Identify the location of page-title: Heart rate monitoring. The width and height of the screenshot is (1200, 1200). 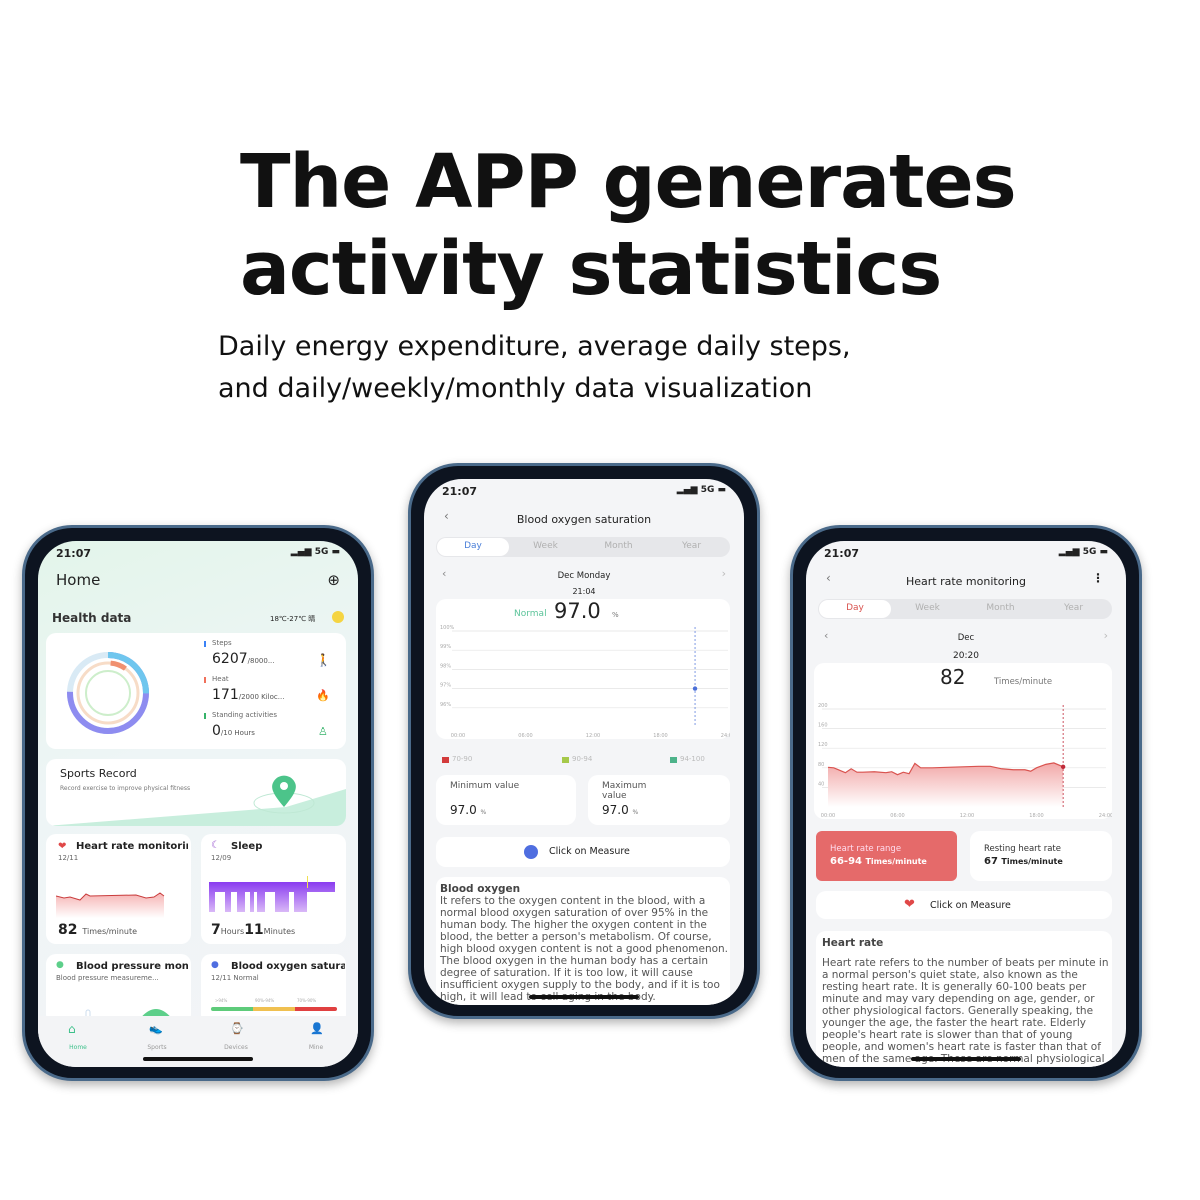
(965, 581).